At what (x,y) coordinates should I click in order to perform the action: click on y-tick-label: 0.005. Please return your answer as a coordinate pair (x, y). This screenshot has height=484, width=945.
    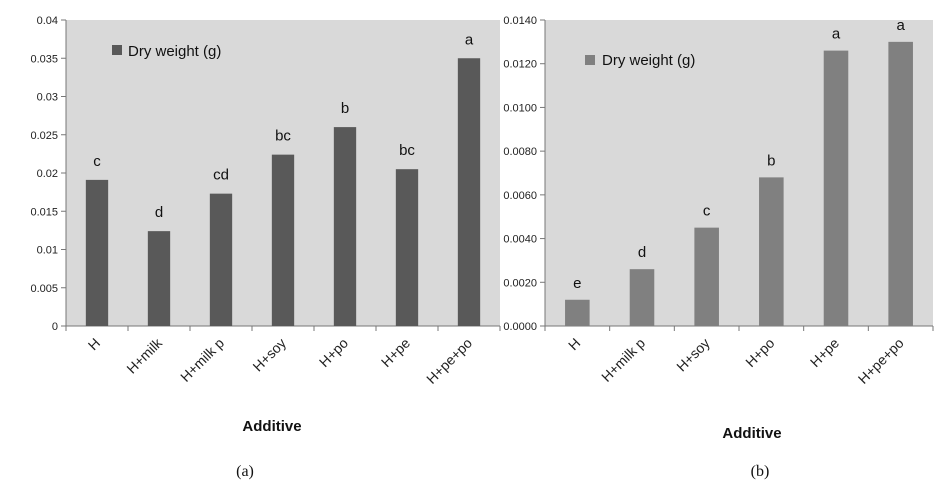
    Looking at the image, I should click on (44, 289).